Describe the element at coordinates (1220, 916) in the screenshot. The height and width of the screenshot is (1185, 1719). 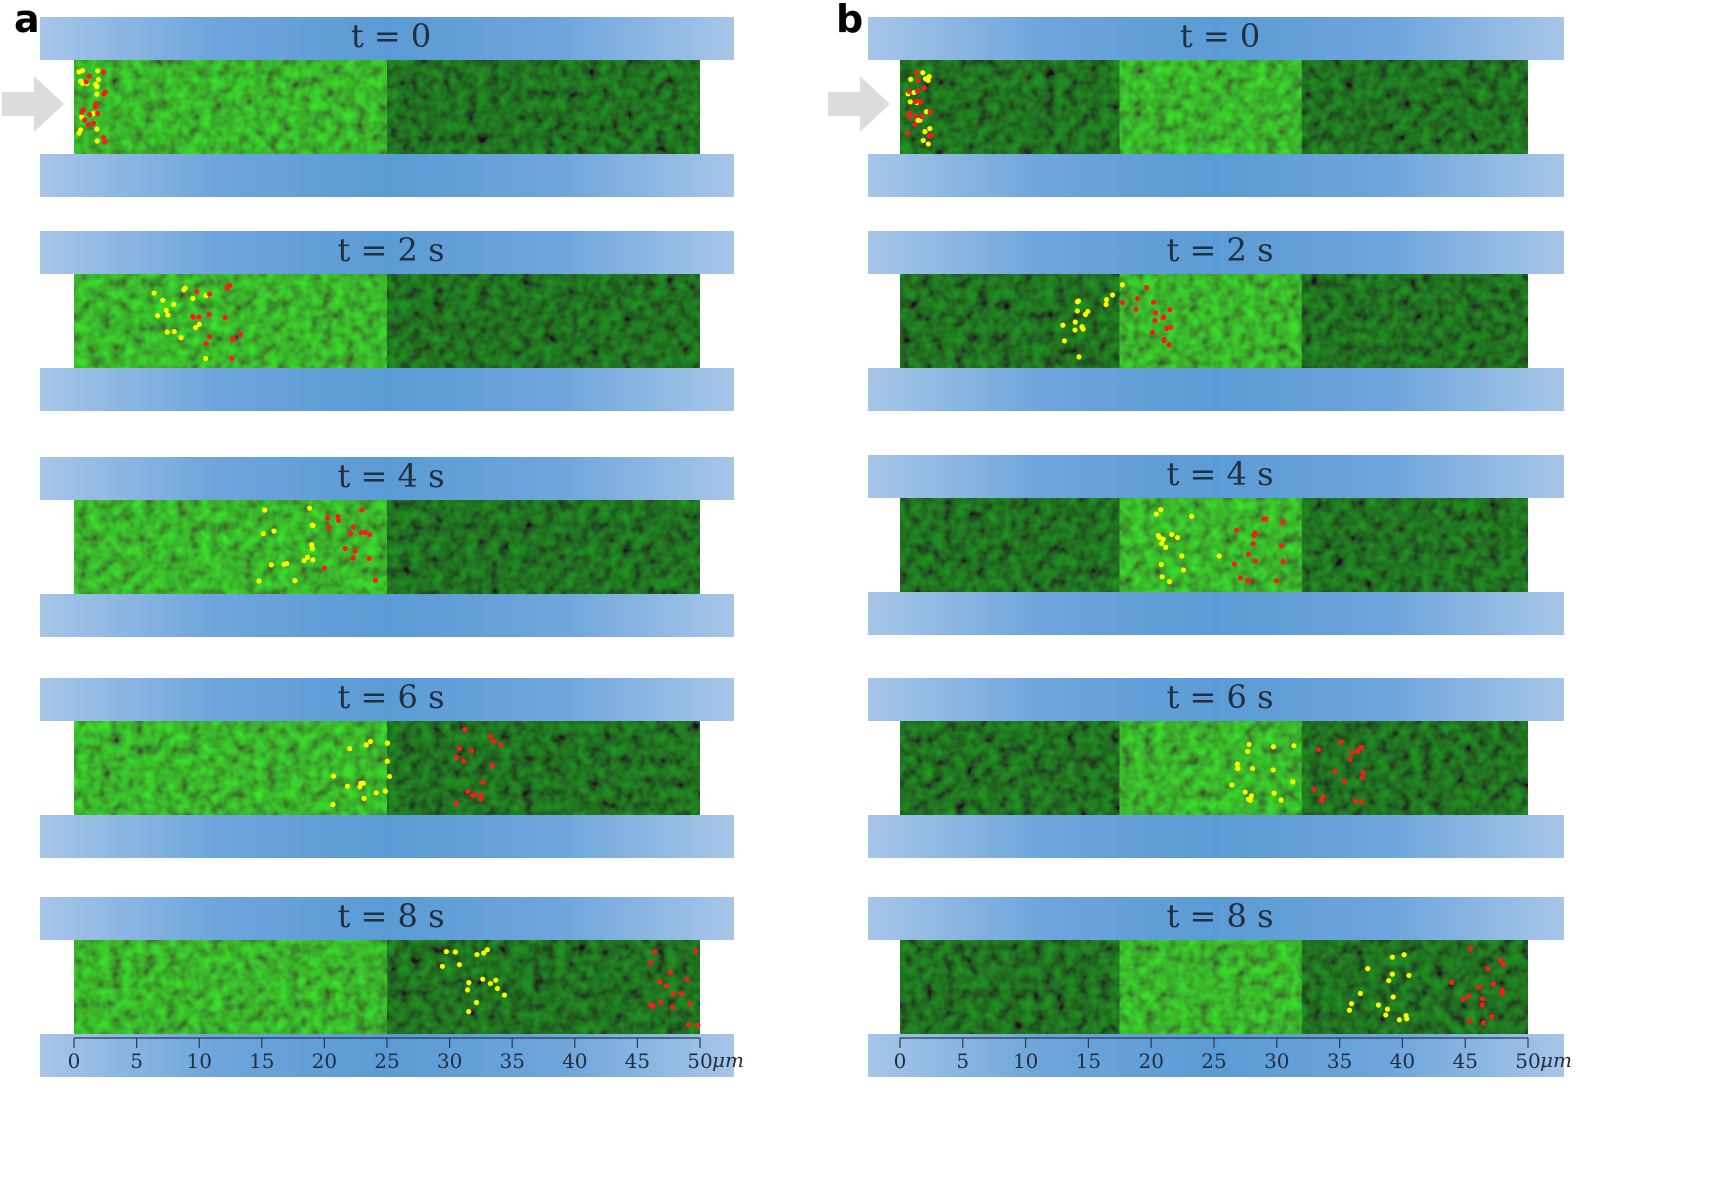
I see `time-label: t = 8 s` at that location.